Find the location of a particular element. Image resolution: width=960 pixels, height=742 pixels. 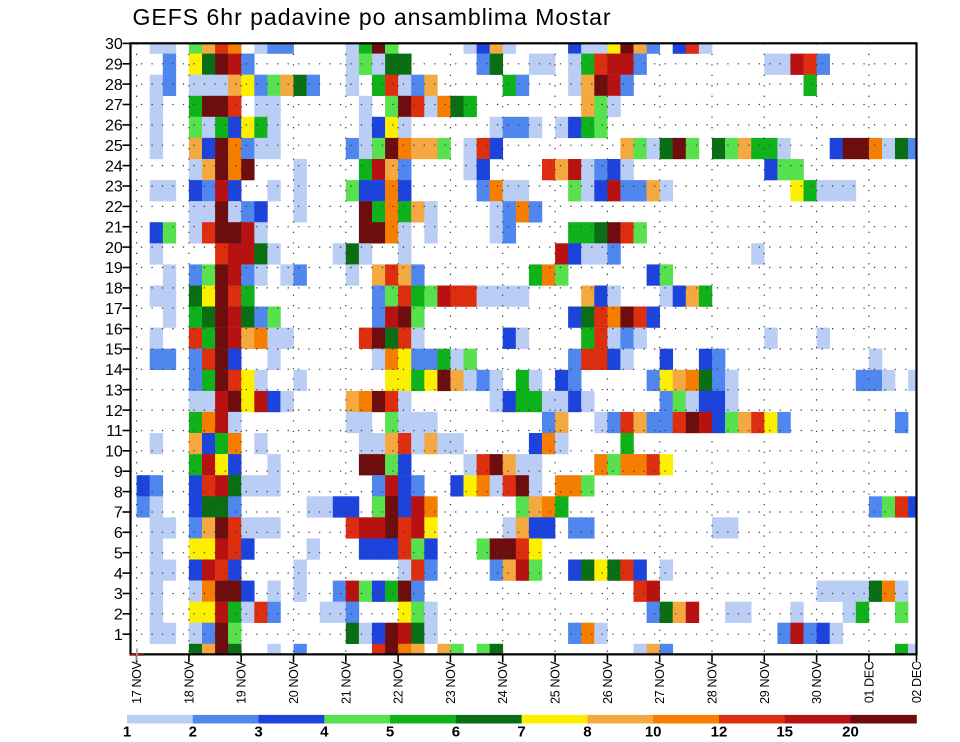

svg-text: 16 is located at coordinates (114, 329).